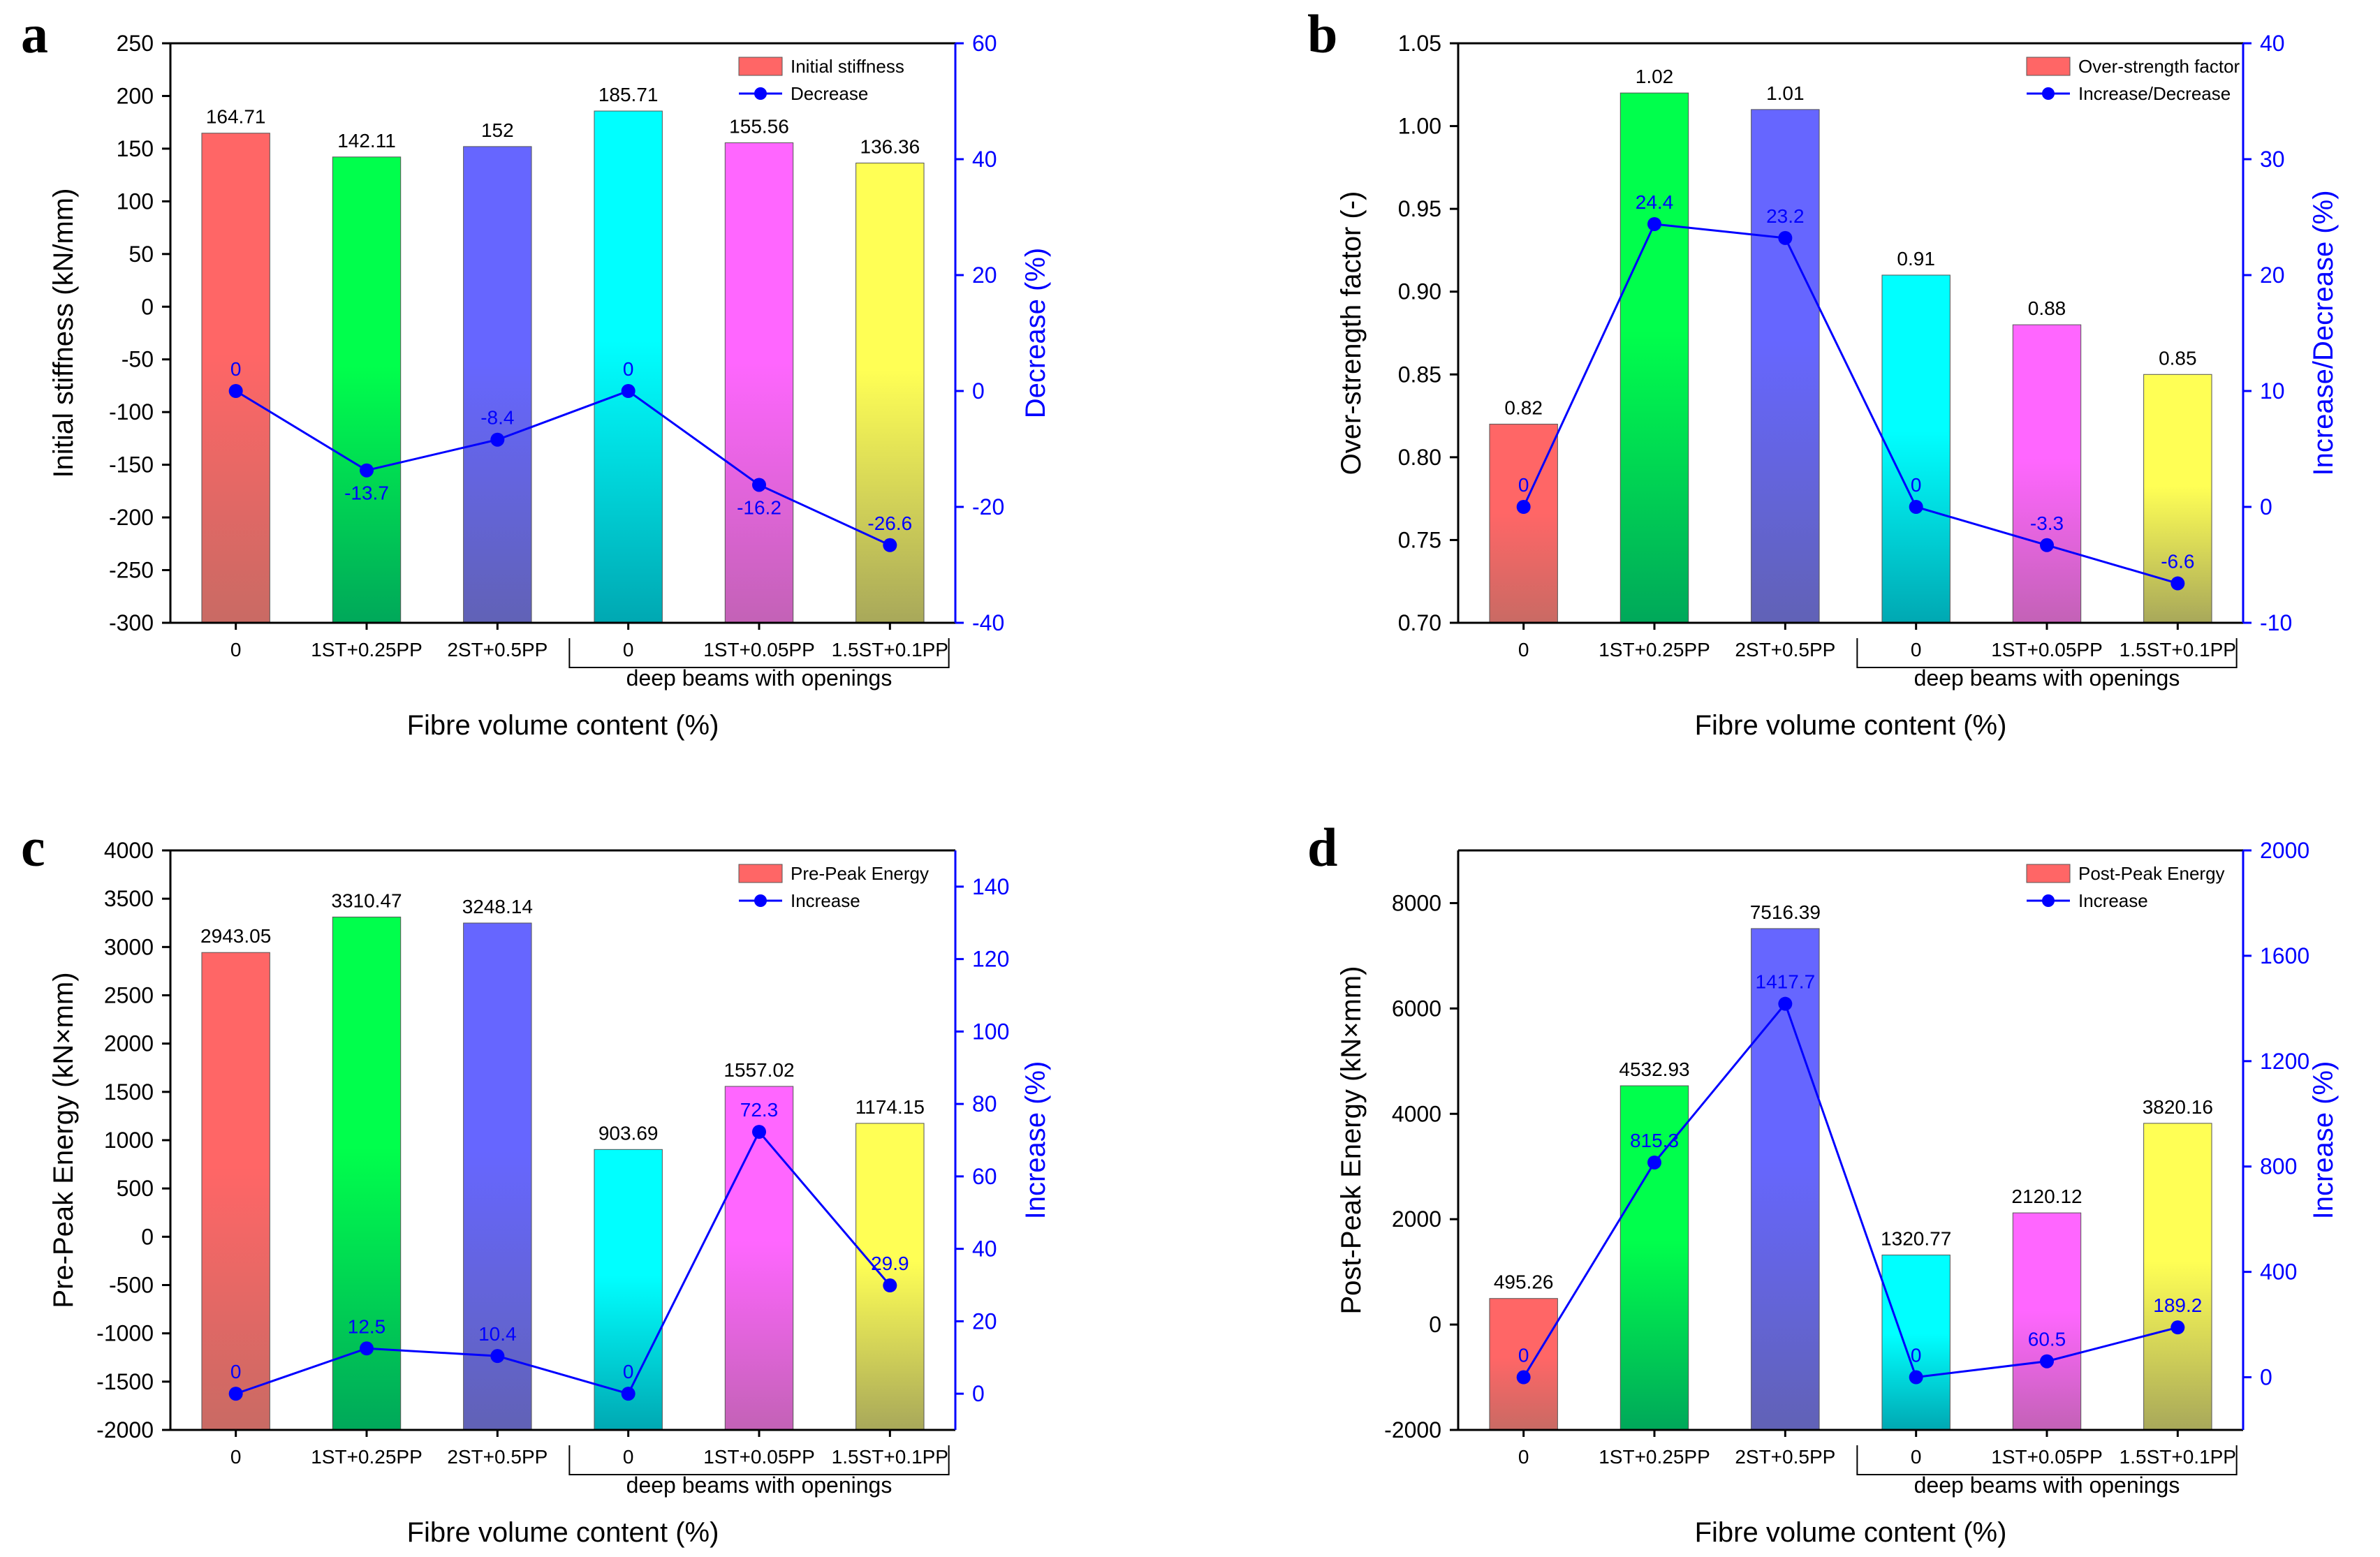  Describe the element at coordinates (759, 1457) in the screenshot. I see `x-tick-label: 1ST+0.05PP` at that location.